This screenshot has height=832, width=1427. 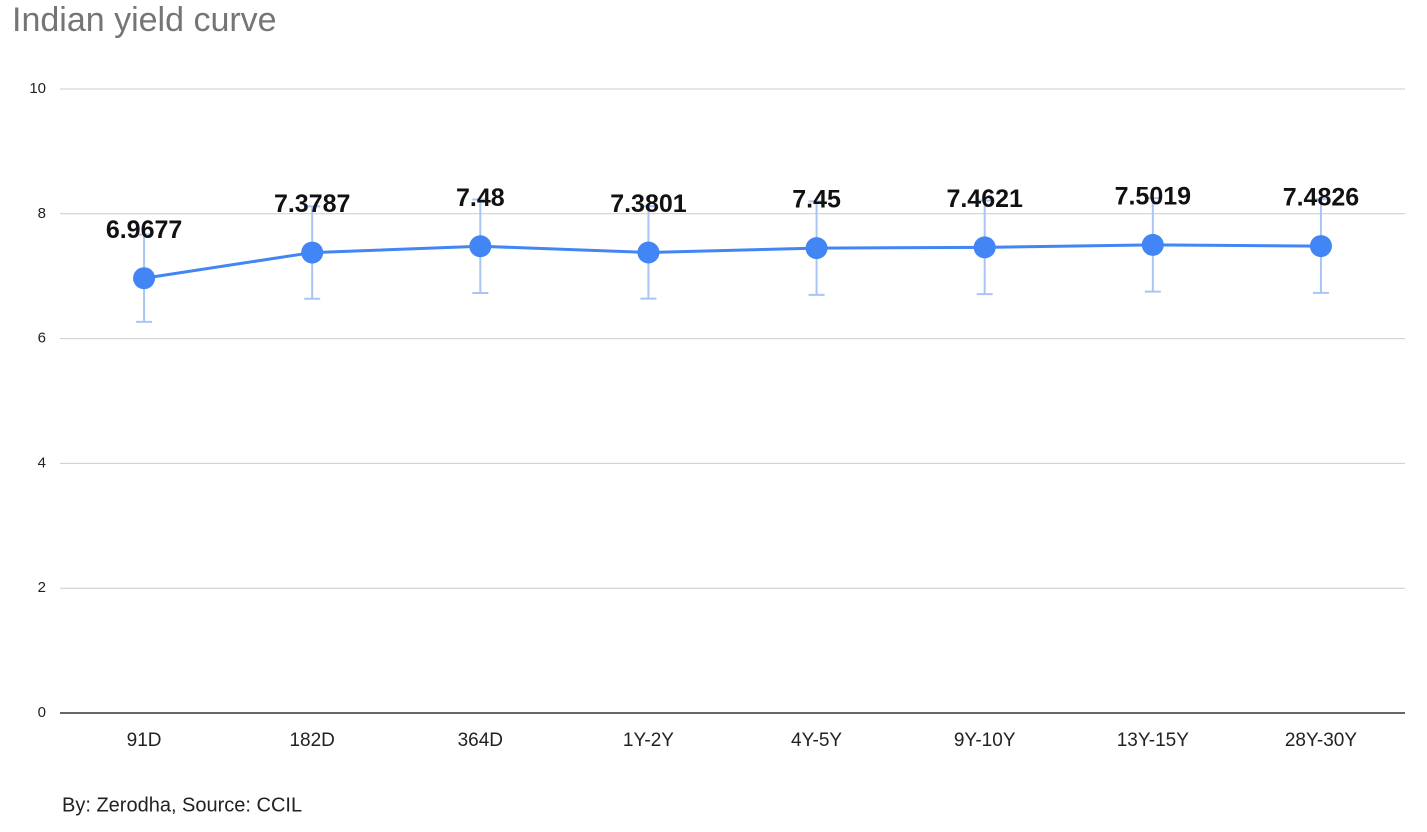 I want to click on line, so click(x=732, y=261).